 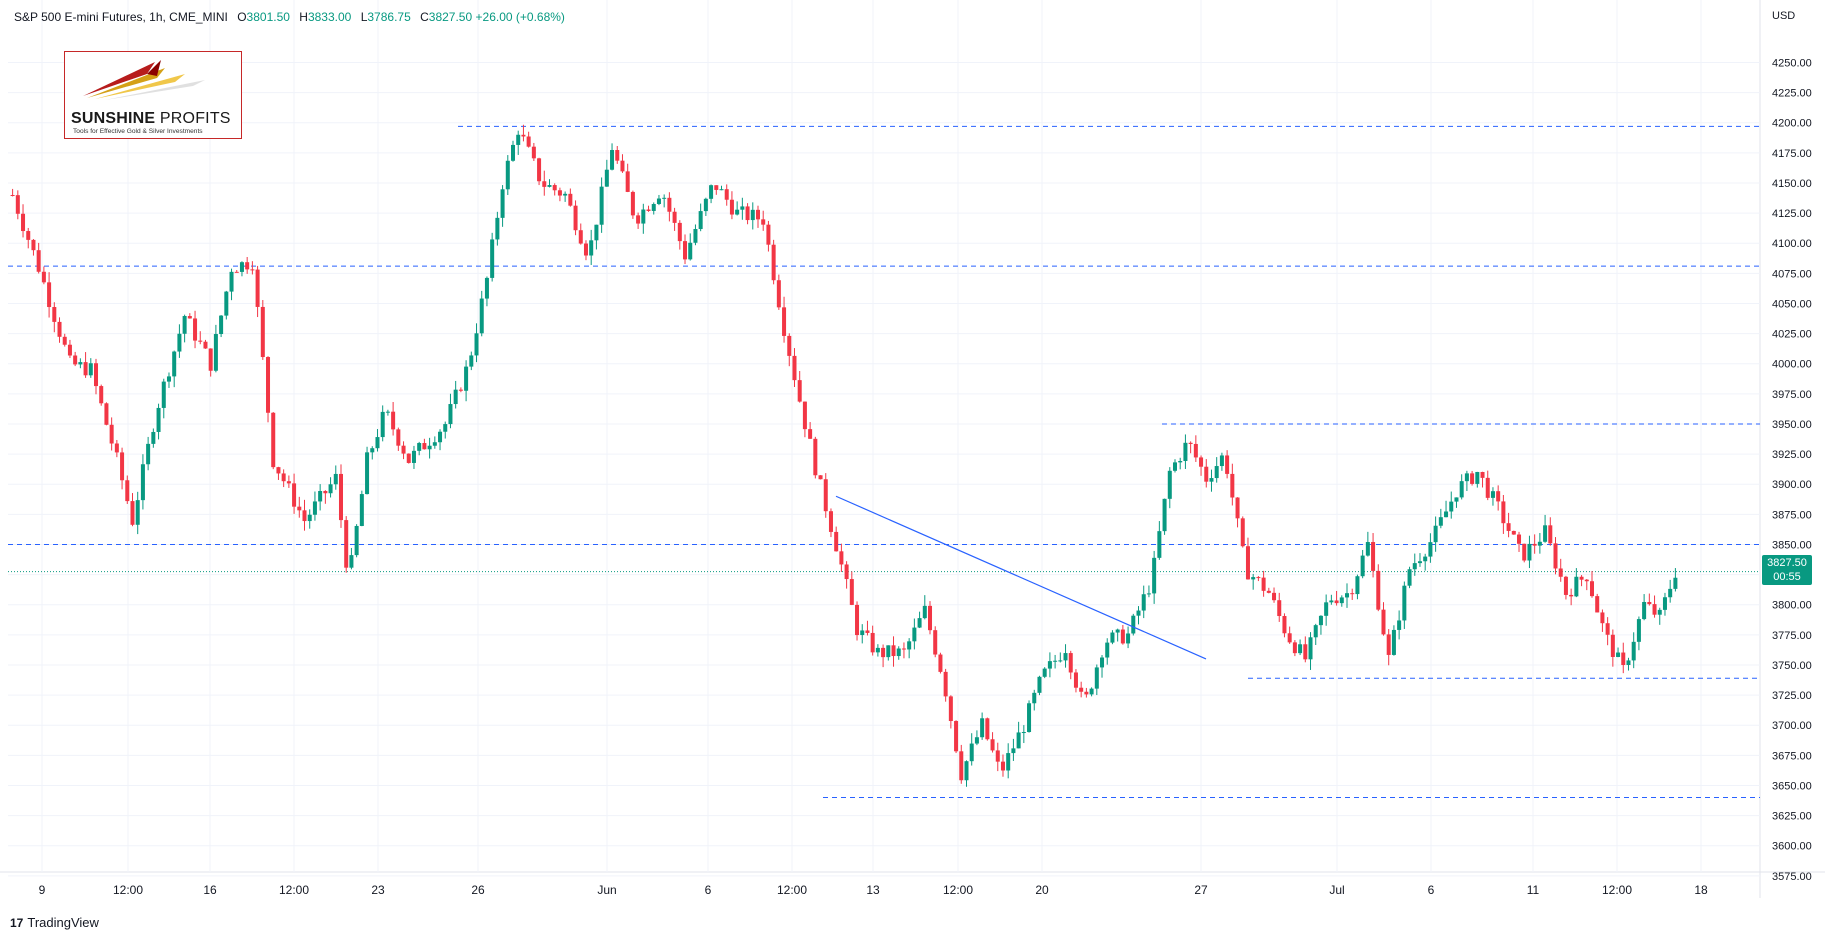 I want to click on time-tick-label: 12:00, so click(x=792, y=890).